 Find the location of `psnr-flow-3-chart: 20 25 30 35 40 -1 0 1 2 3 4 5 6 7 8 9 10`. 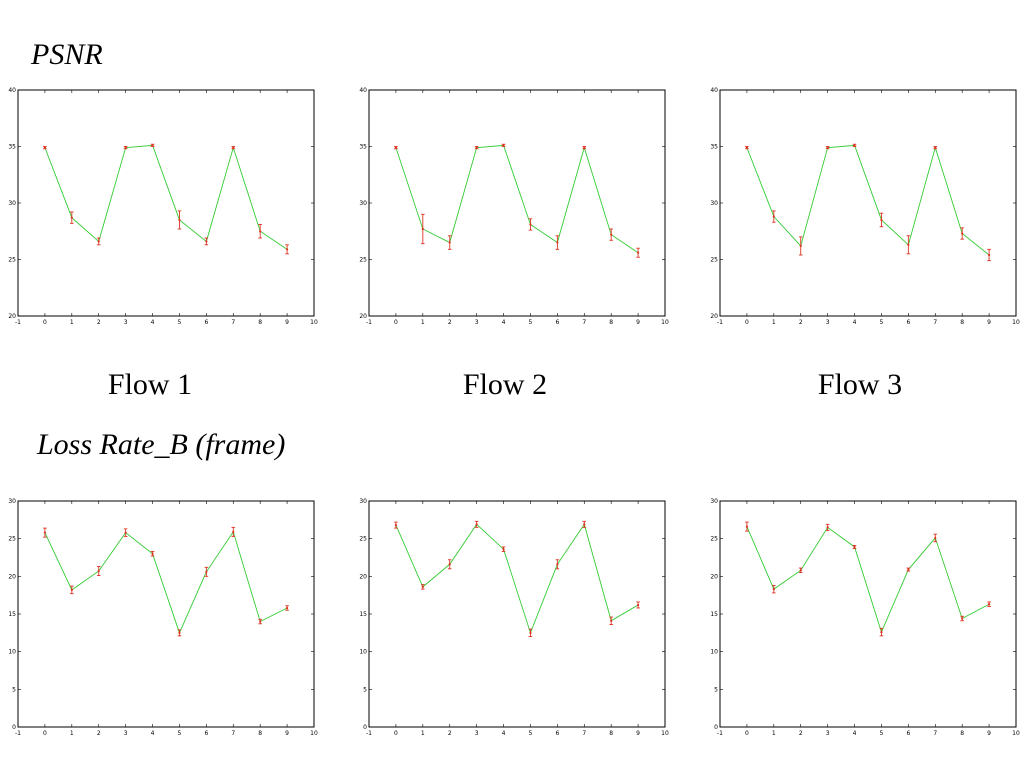

psnr-flow-3-chart: 20 25 30 35 40 -1 0 1 2 3 4 5 6 7 8 9 10 is located at coordinates (865, 206).